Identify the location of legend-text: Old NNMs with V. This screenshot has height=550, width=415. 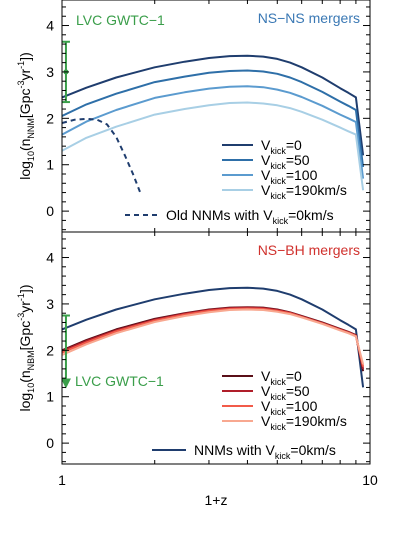
(219, 215).